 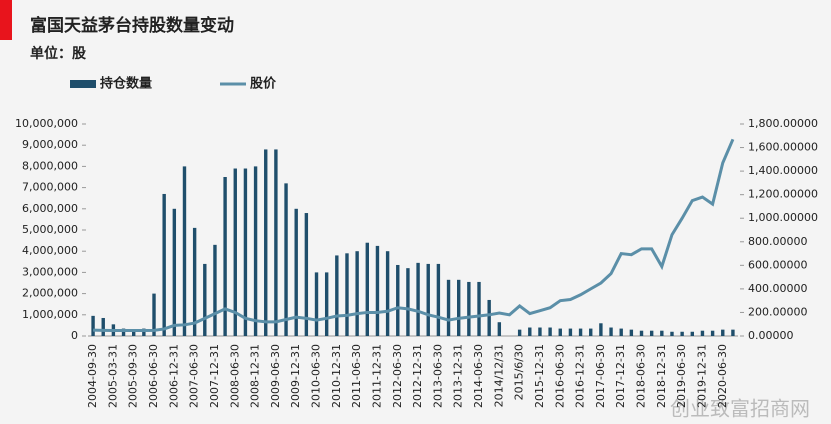 What do you see at coordinates (778, 311) in the screenshot?
I see `y2-tick-label: 200.00000` at bounding box center [778, 311].